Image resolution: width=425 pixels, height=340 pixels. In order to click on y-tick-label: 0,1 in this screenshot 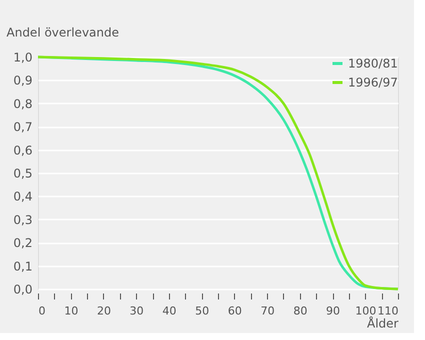, I will do `click(22, 266)`.